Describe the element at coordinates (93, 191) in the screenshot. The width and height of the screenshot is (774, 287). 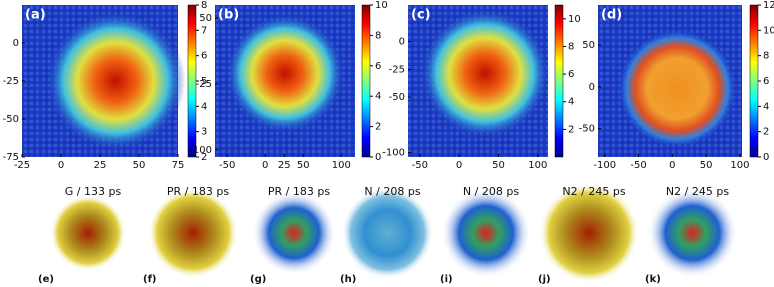
I see `panel-title: G / 133 ps` at that location.